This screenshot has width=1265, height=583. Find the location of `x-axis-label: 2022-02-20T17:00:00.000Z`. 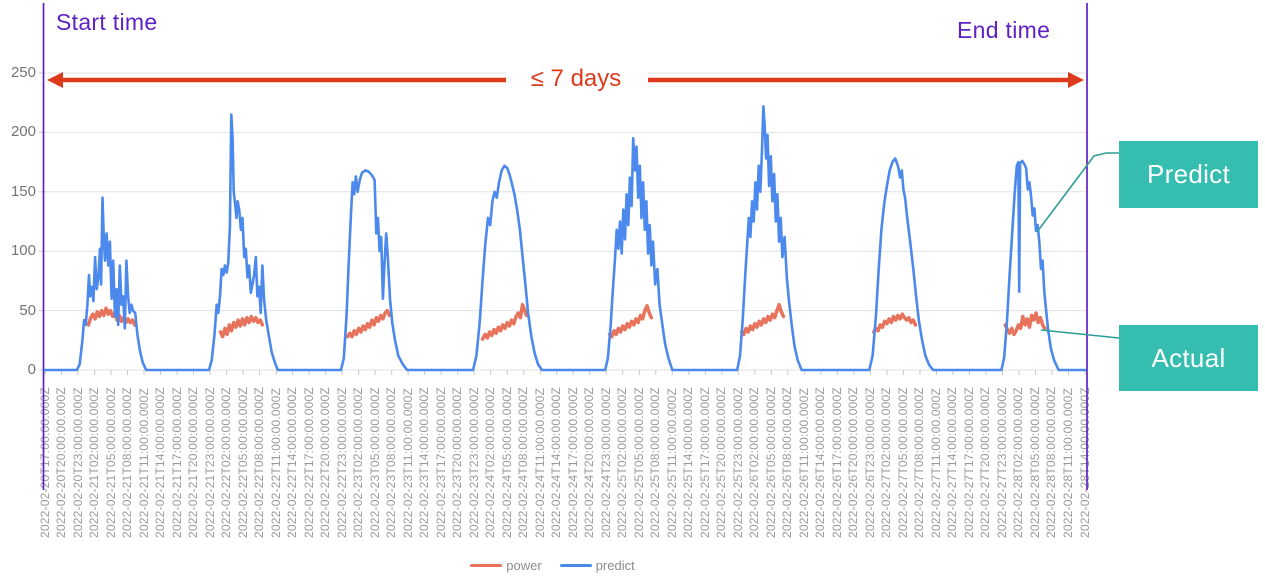

x-axis-label: 2022-02-20T17:00:00.000Z is located at coordinates (44, 462).